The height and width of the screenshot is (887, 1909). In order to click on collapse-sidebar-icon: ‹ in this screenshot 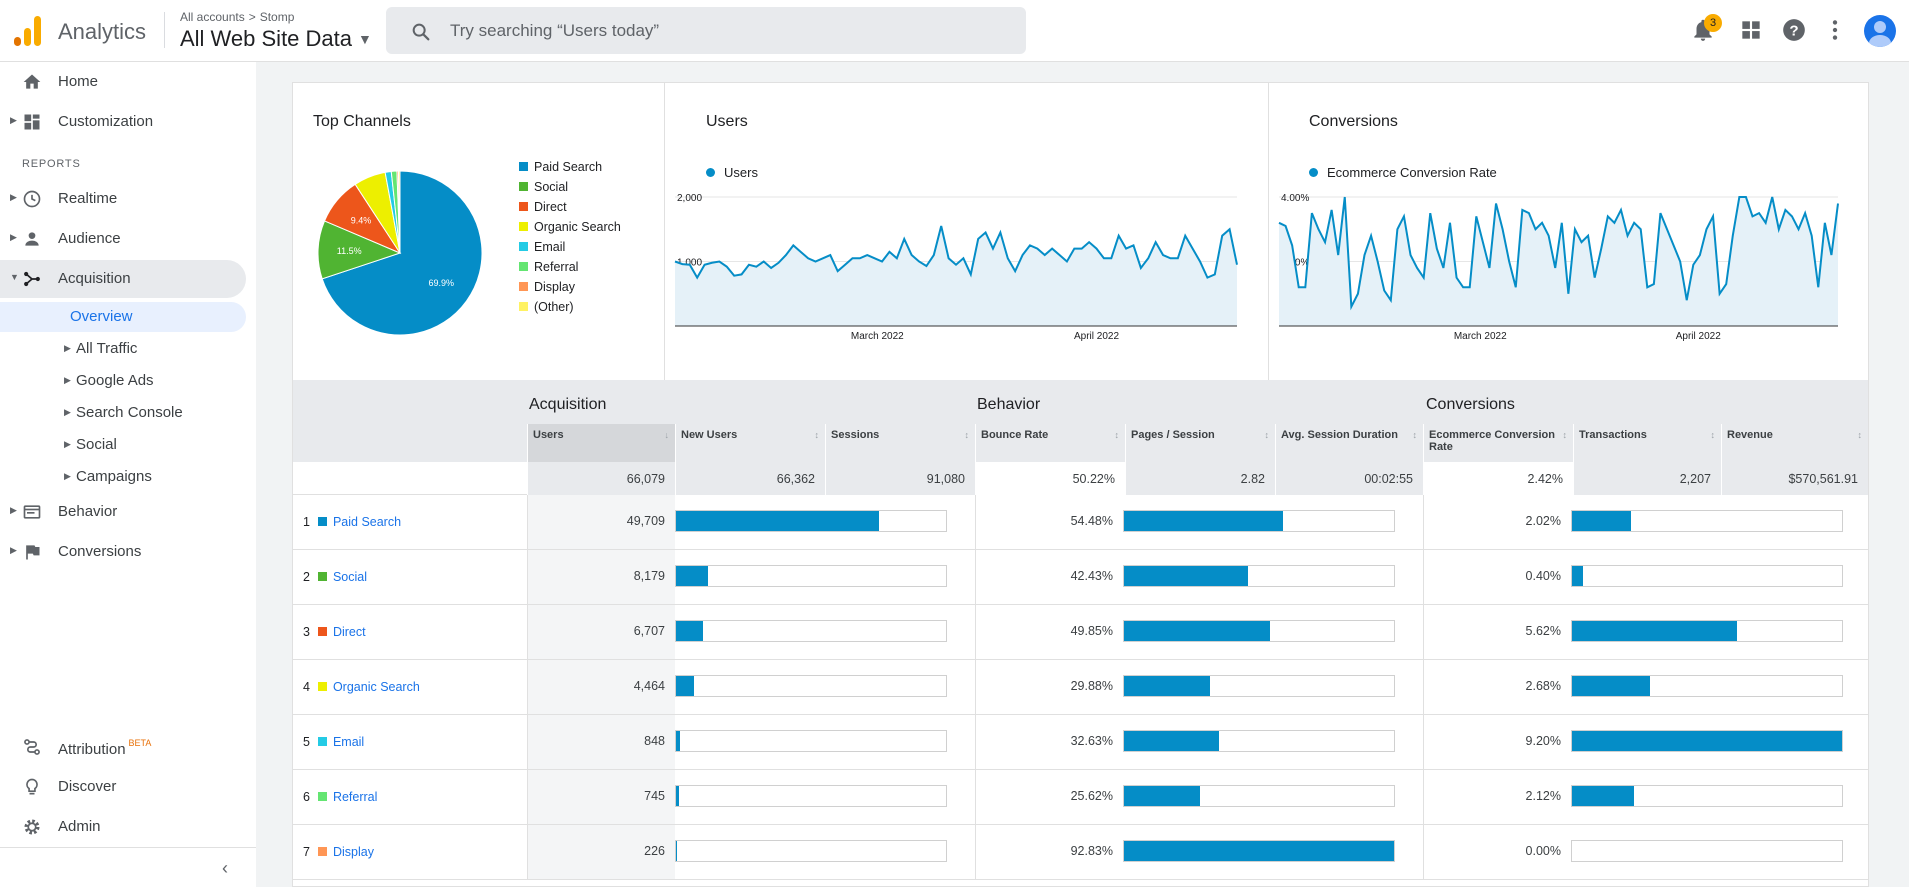, I will do `click(225, 868)`.